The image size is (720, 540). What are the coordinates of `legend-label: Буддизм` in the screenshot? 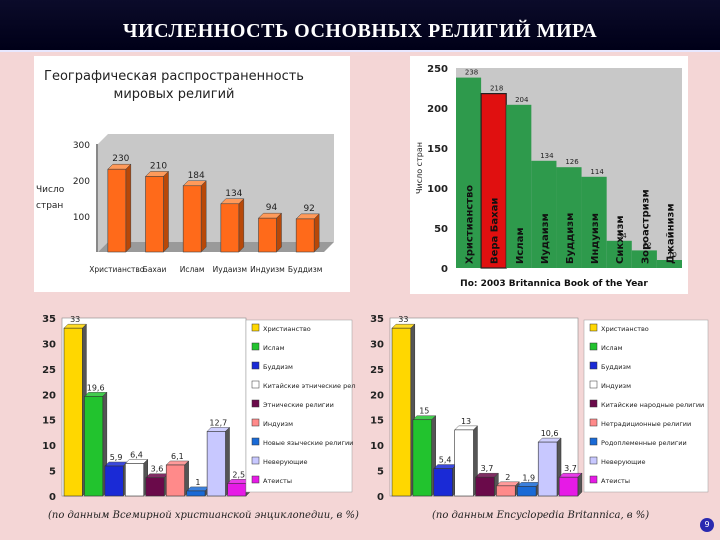 It's located at (278, 367).